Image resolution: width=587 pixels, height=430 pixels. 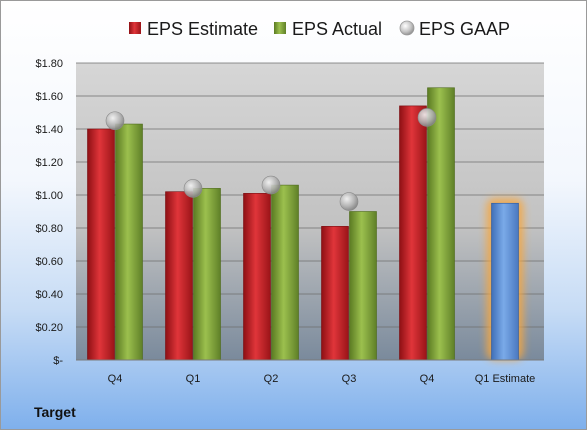 I want to click on legend-swatch-estimate, so click(x=135, y=28).